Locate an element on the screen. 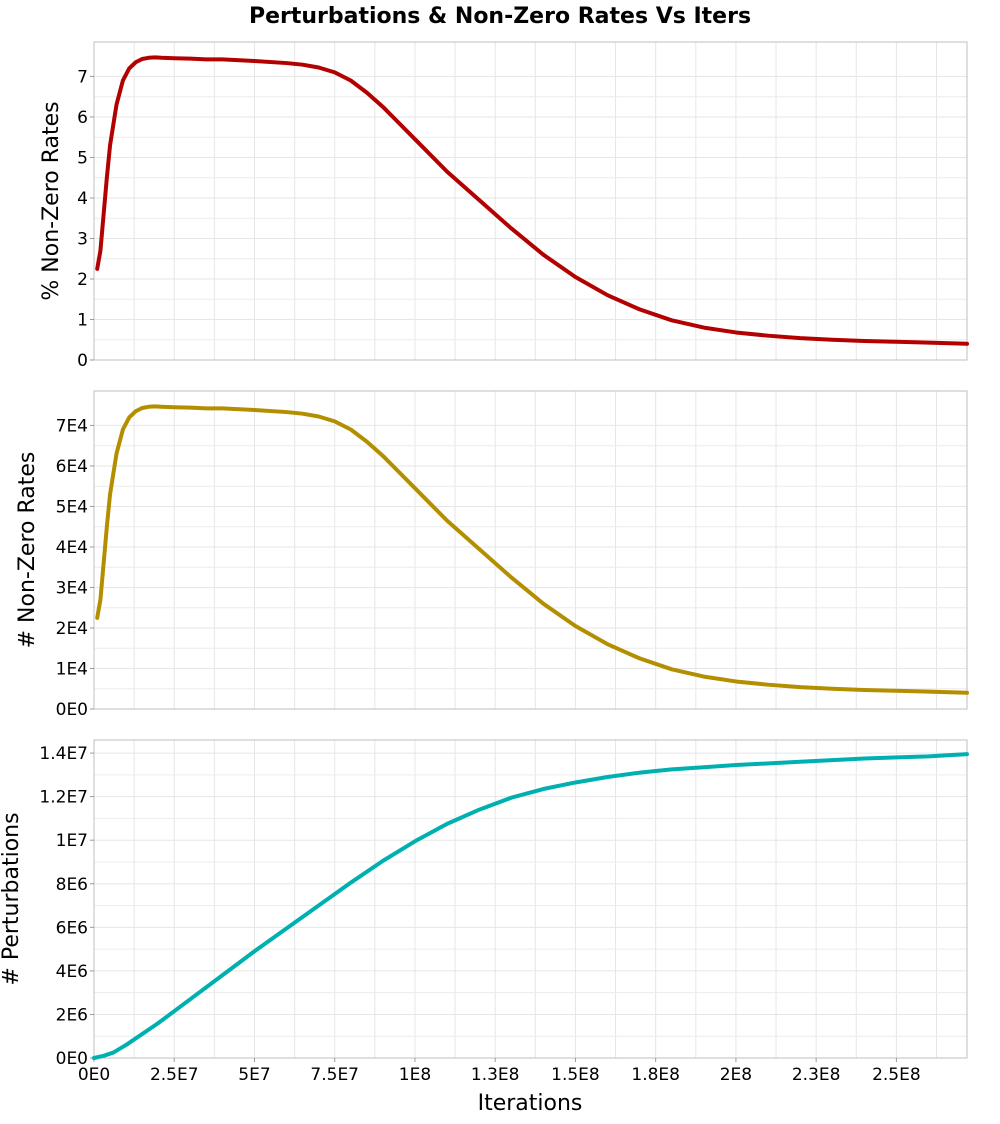 This screenshot has height=1124, width=1000. y-tick-label: 4E4 is located at coordinates (72, 548).